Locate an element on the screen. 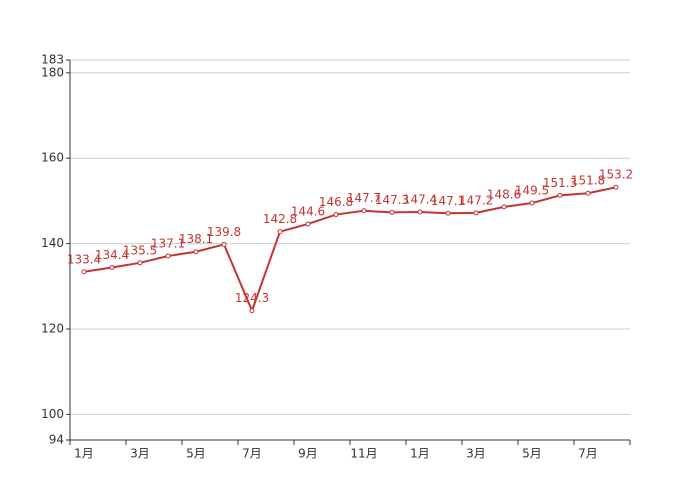 This screenshot has height=500, width=700. y-tick-label: 100 is located at coordinates (52, 414).